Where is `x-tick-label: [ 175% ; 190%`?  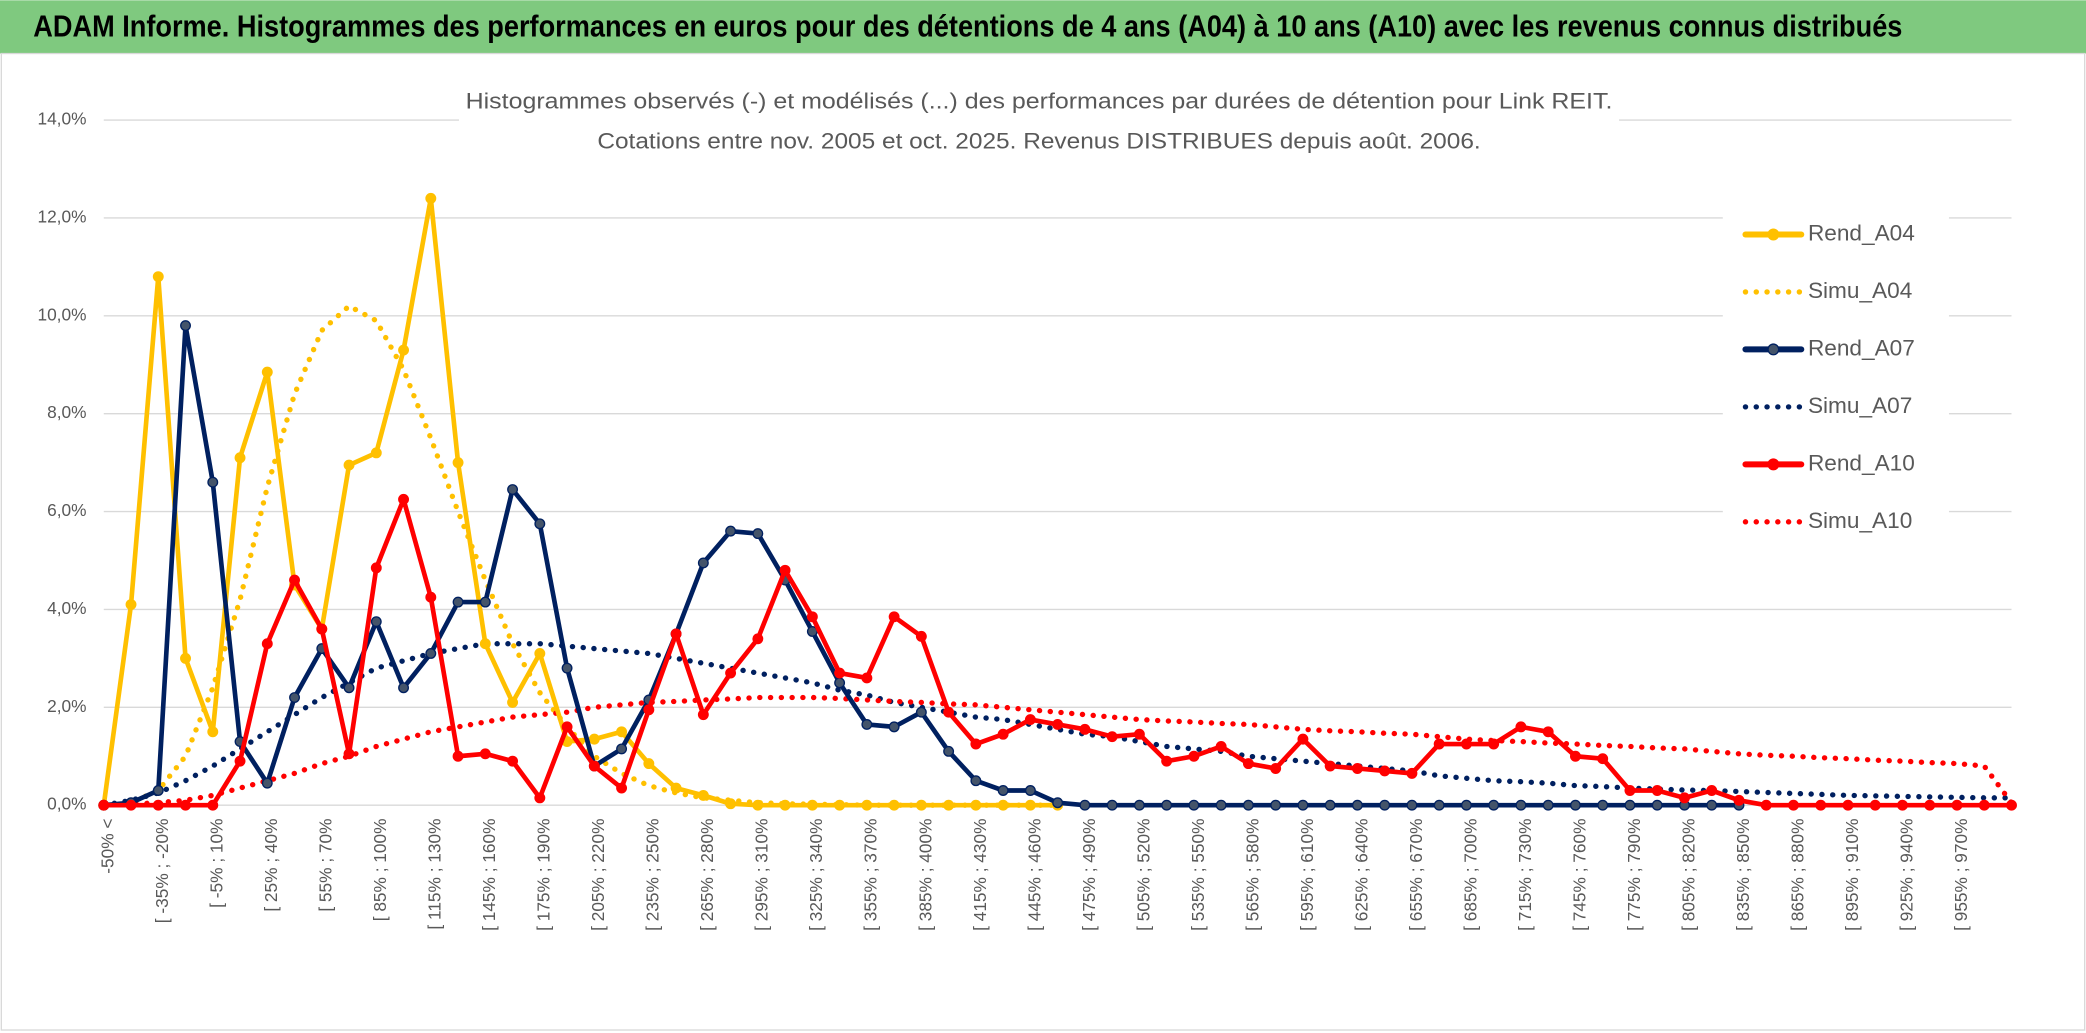 x-tick-label: [ 175% ; 190% is located at coordinates (544, 874).